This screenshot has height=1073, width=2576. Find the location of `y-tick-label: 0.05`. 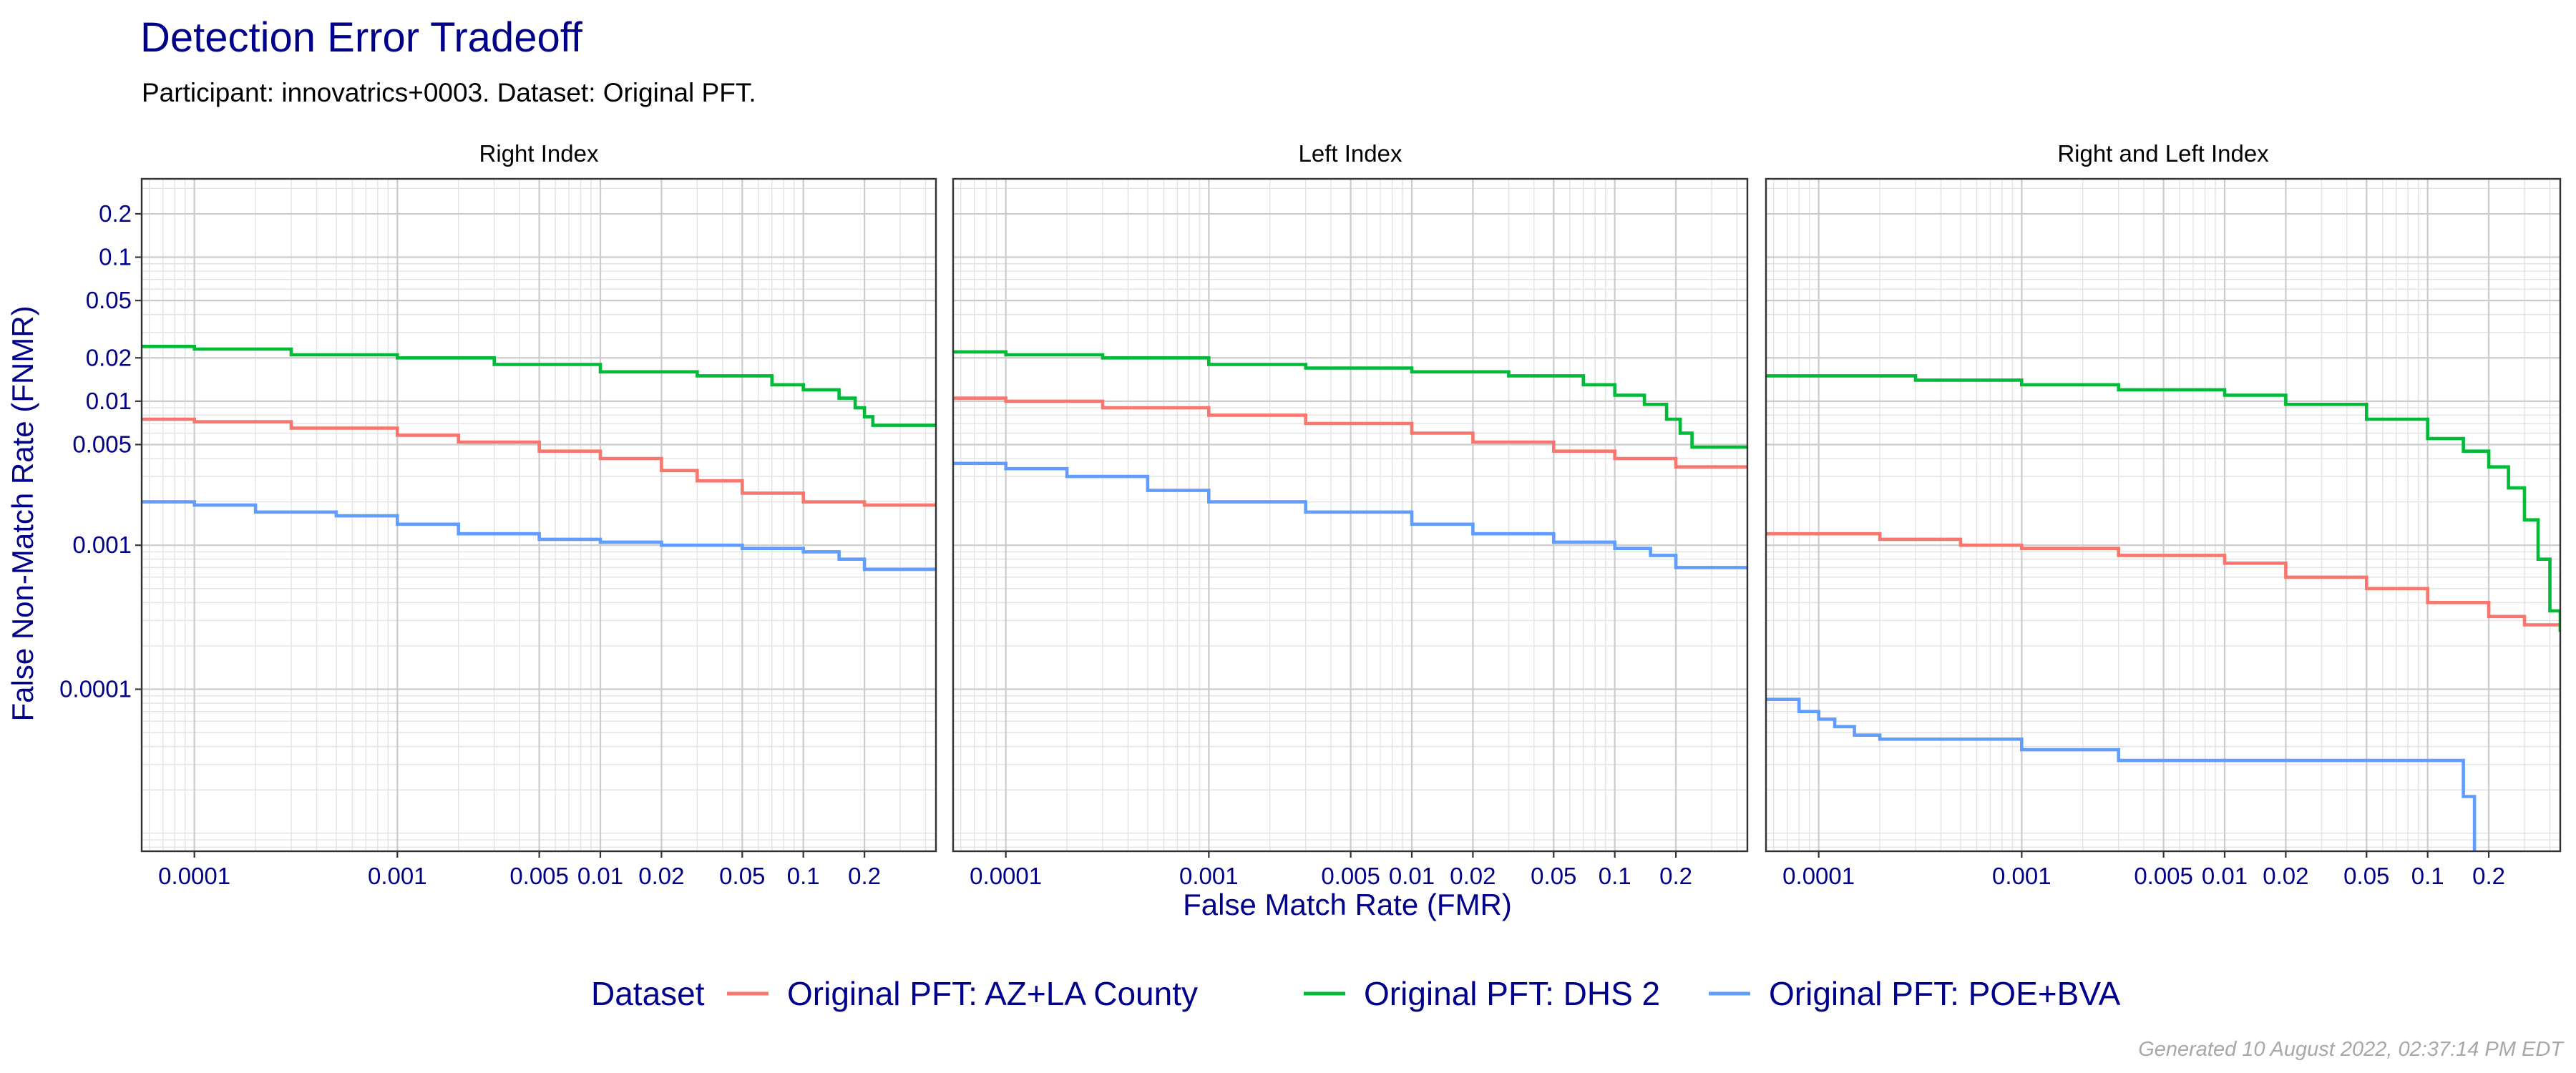

y-tick-label: 0.05 is located at coordinates (109, 300).